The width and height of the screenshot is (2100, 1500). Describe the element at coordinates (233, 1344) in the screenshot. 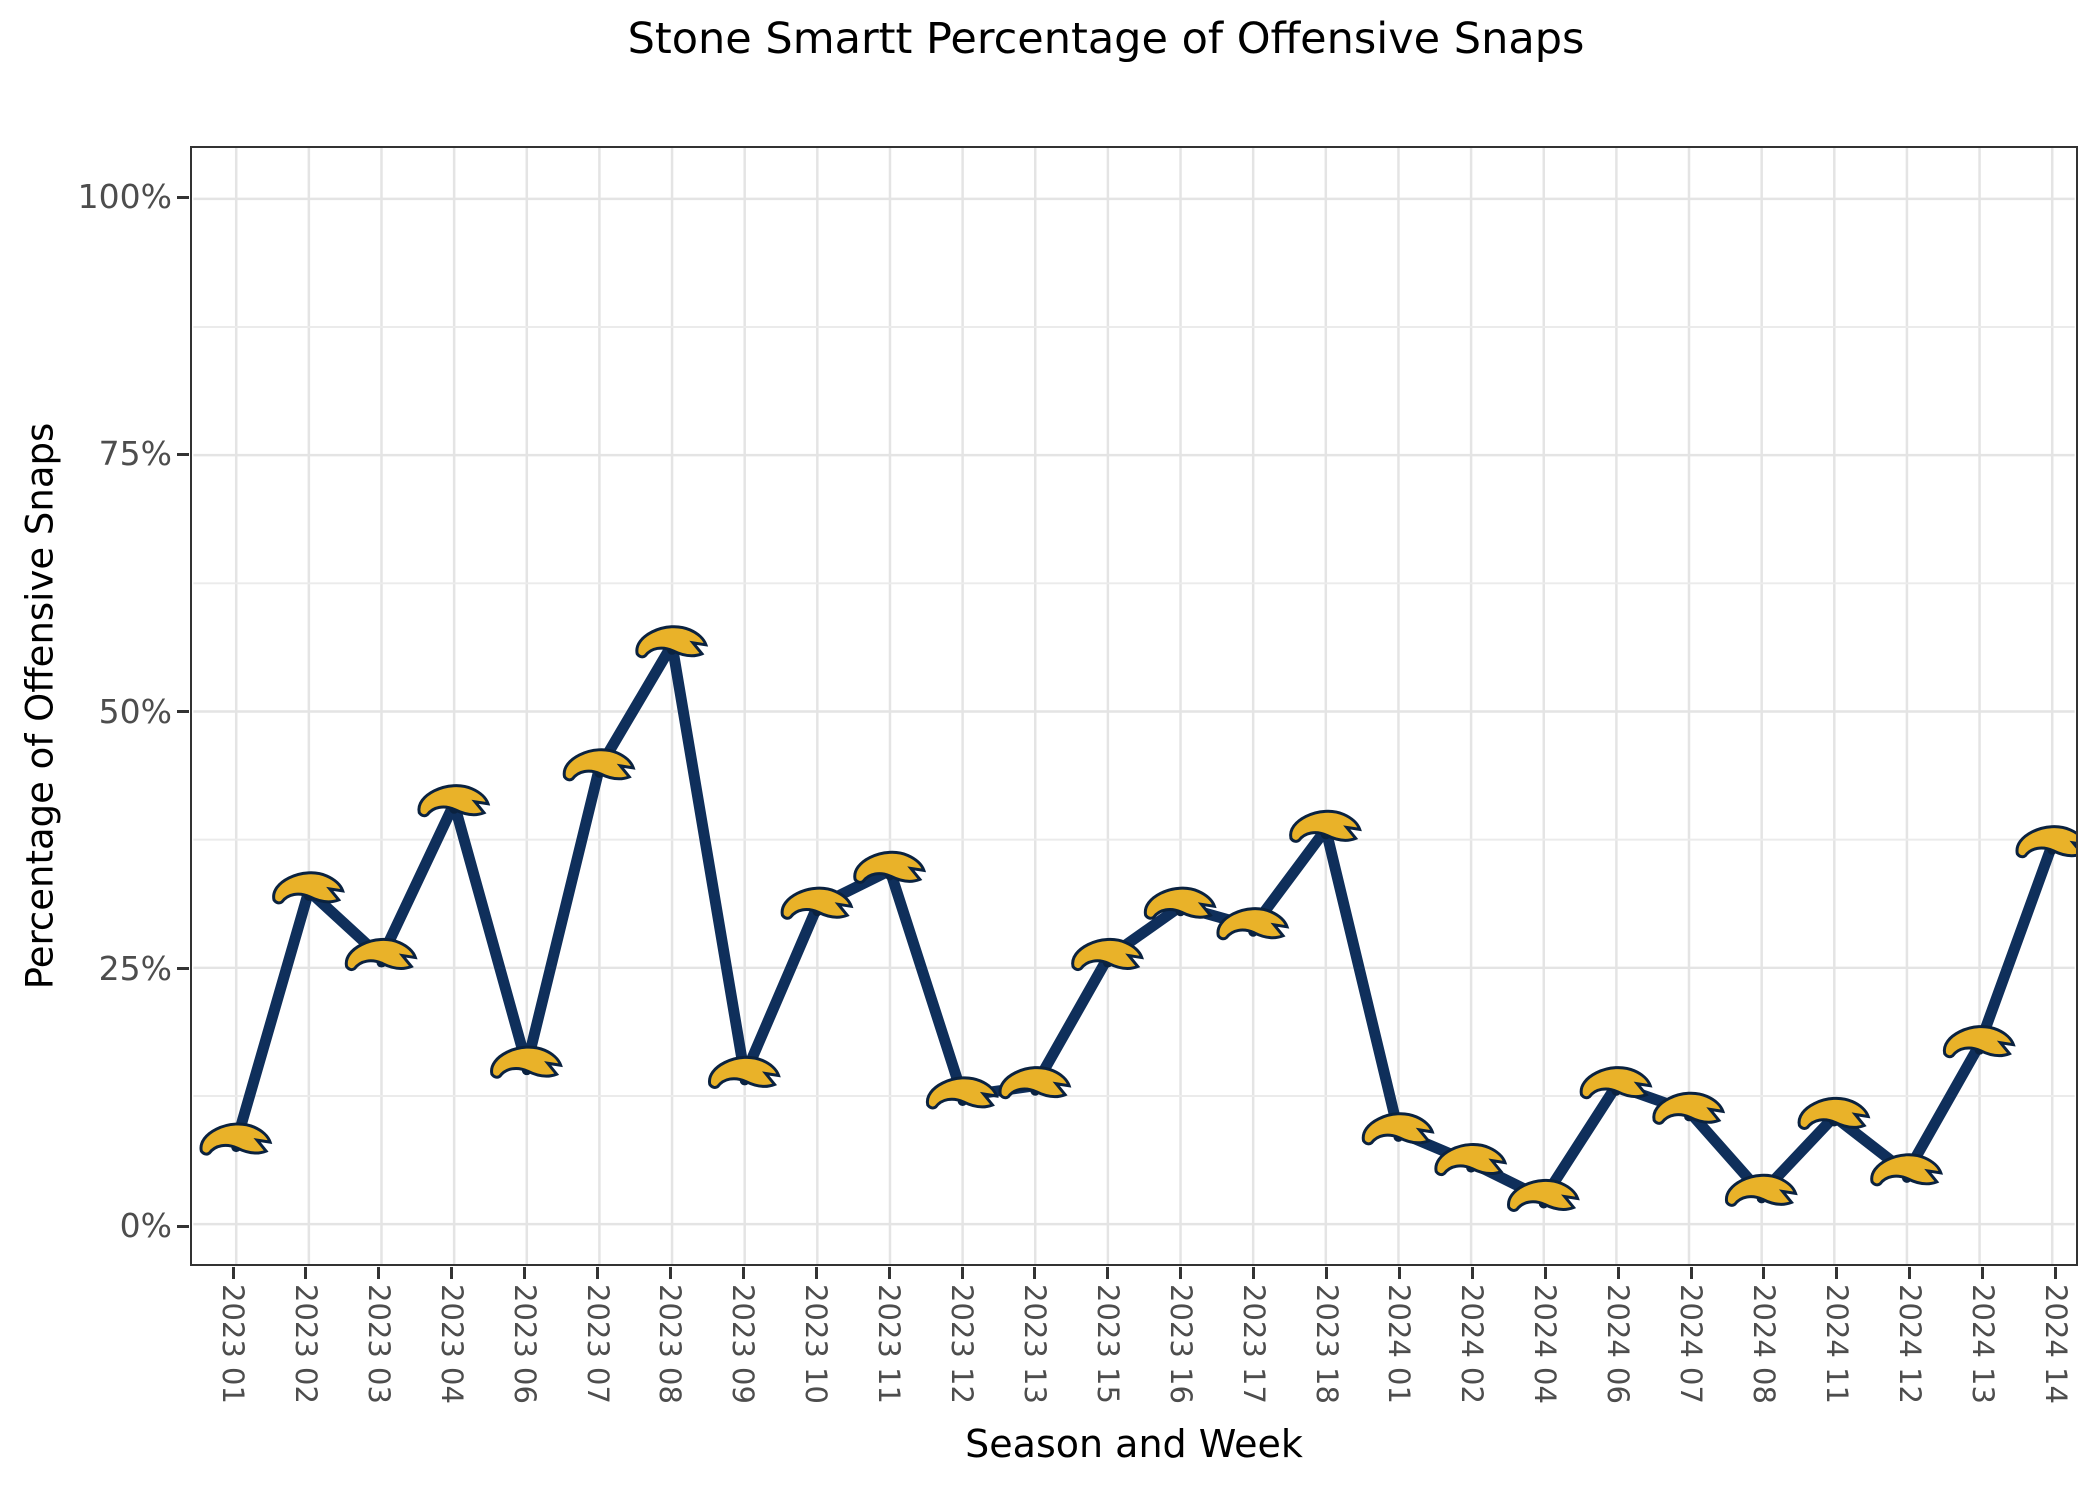

I see `x-tick-label: 2023 01` at that location.